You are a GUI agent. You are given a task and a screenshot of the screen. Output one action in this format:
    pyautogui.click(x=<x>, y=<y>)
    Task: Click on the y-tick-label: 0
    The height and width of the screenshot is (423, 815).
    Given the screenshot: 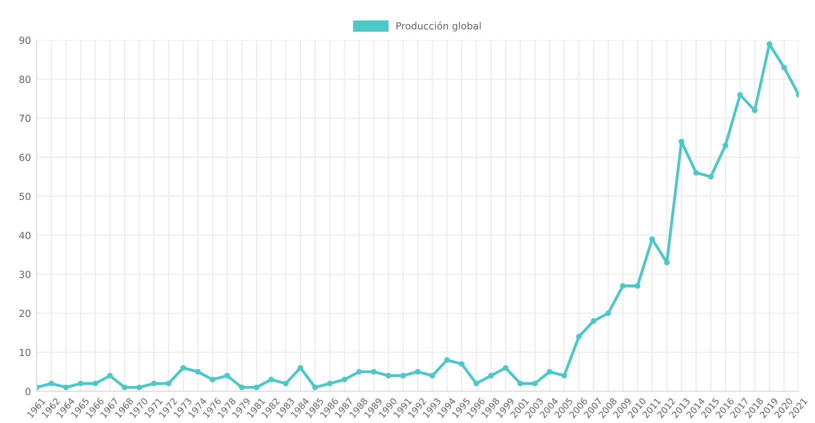 What is the action you would take?
    pyautogui.click(x=28, y=392)
    